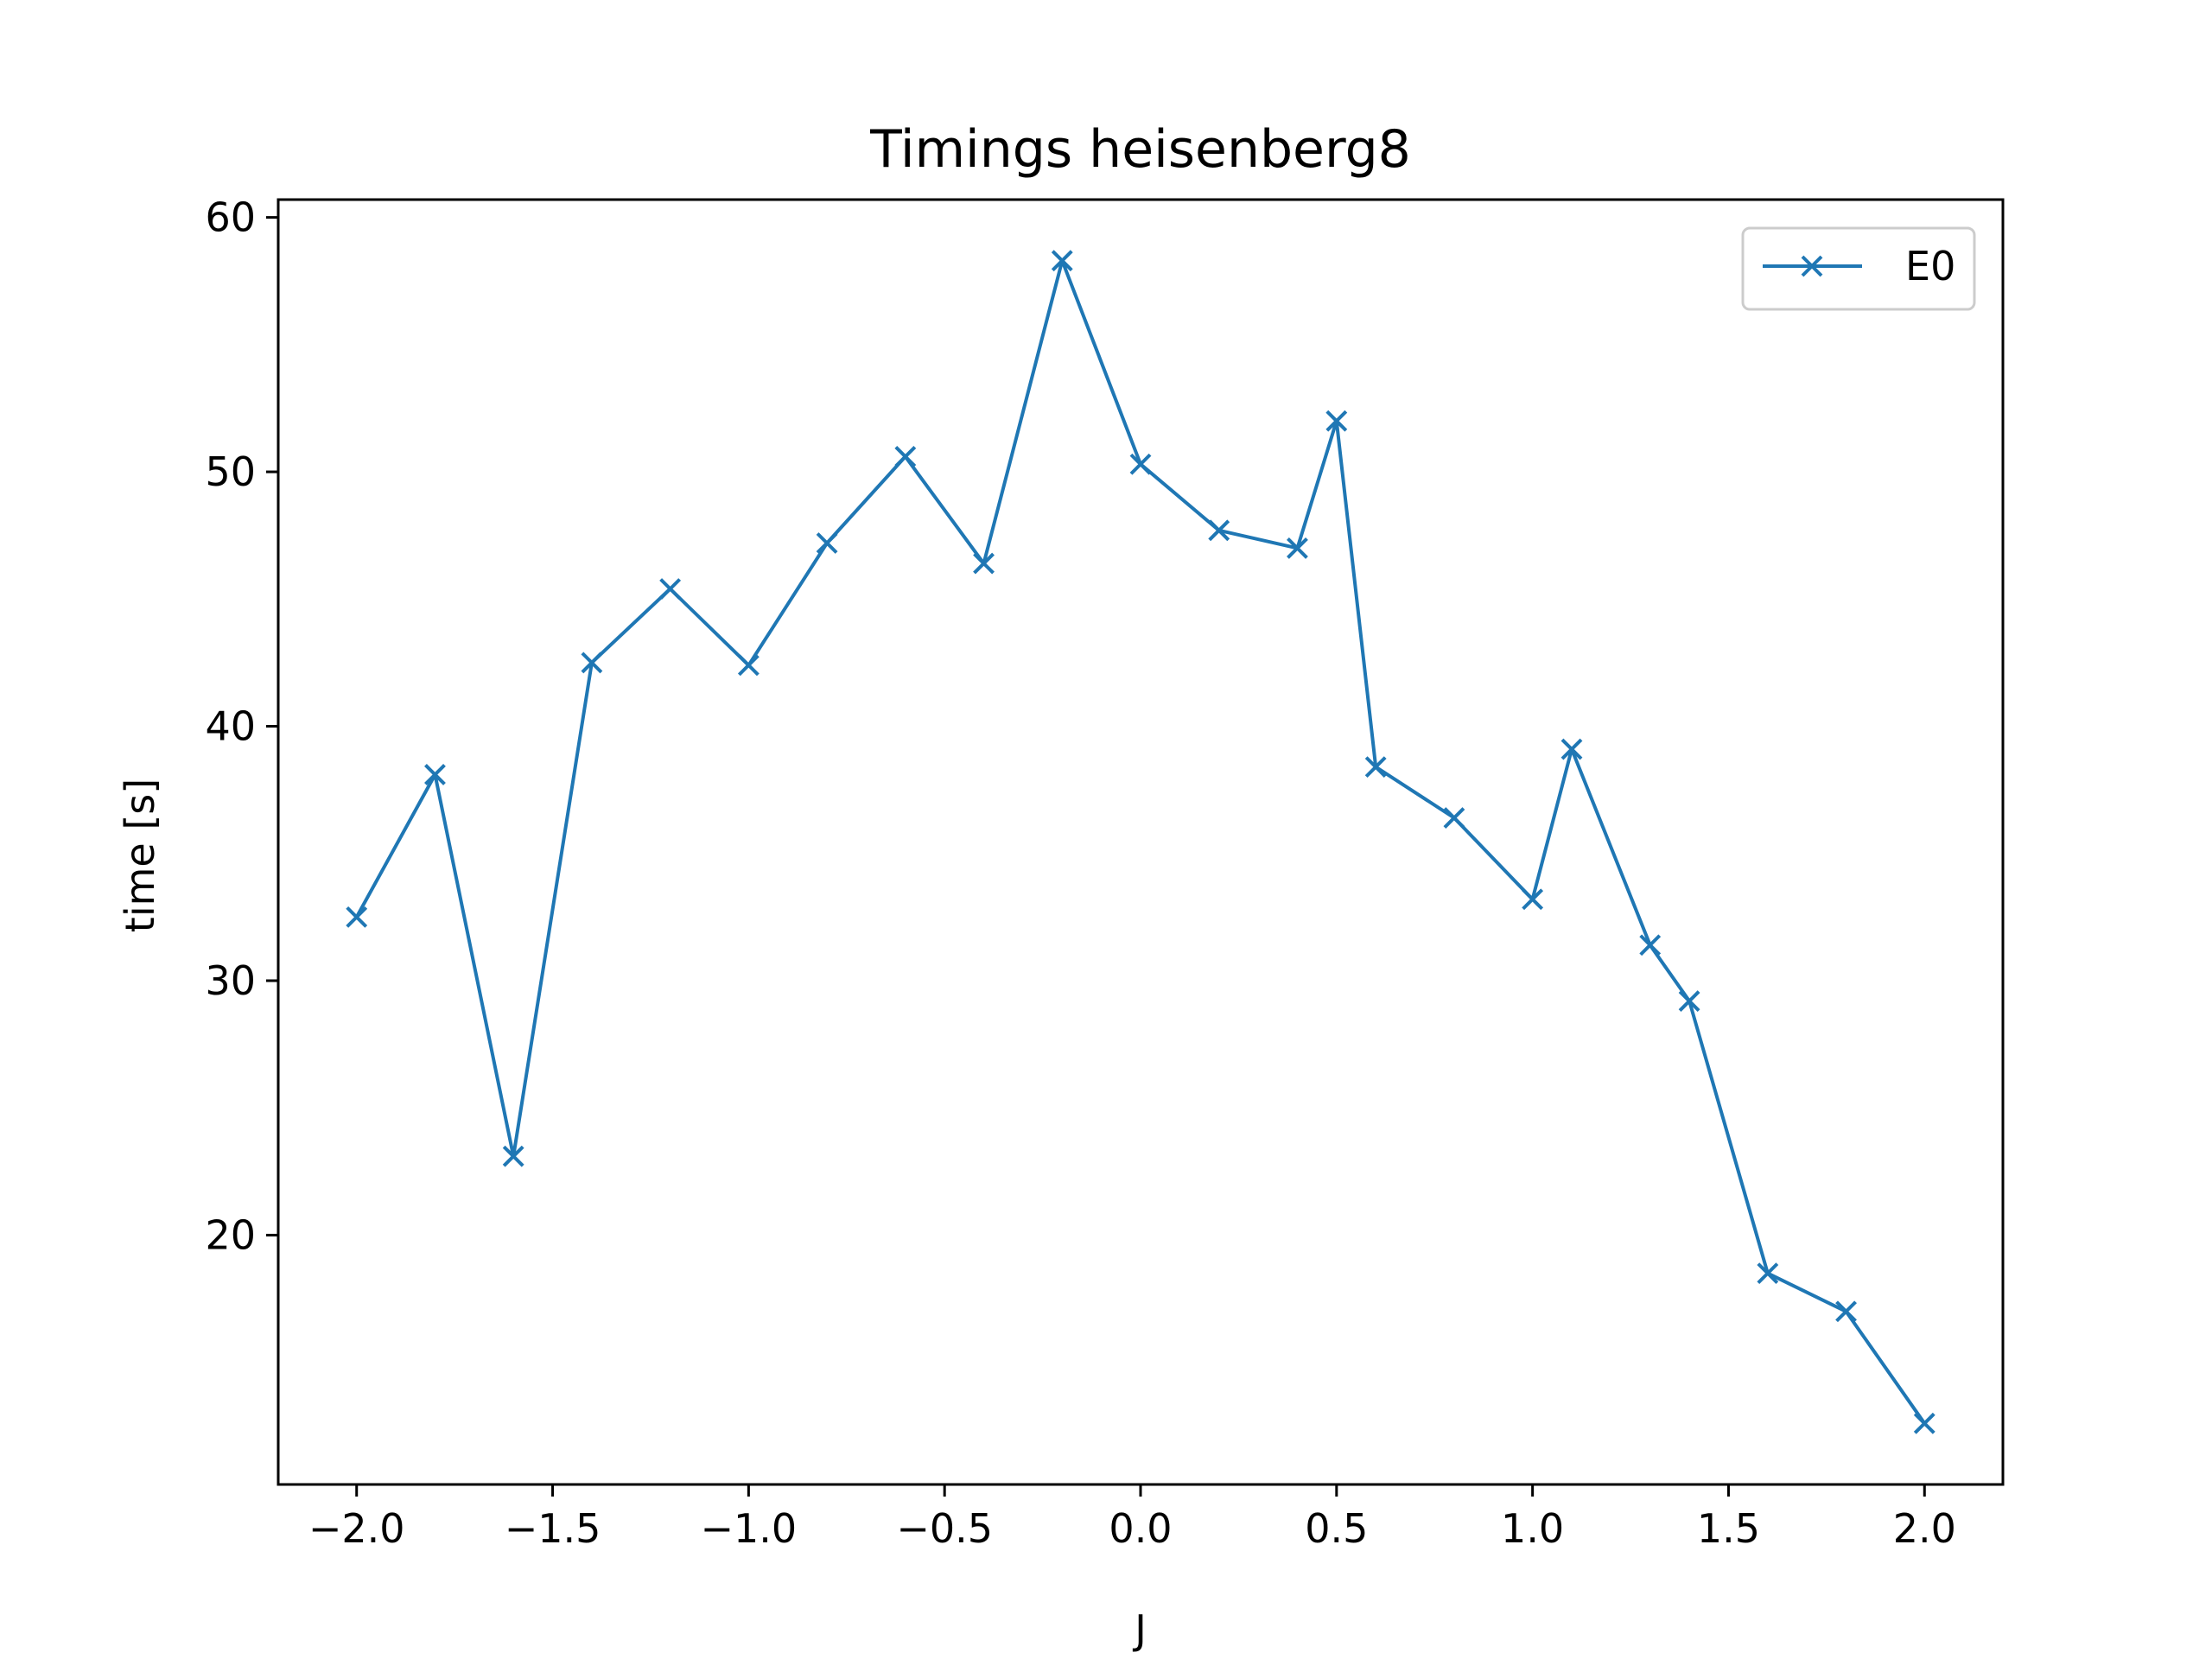 Image resolution: width=2212 pixels, height=1659 pixels. What do you see at coordinates (749, 1528) in the screenshot?
I see `x-tick-label: −1.0` at bounding box center [749, 1528].